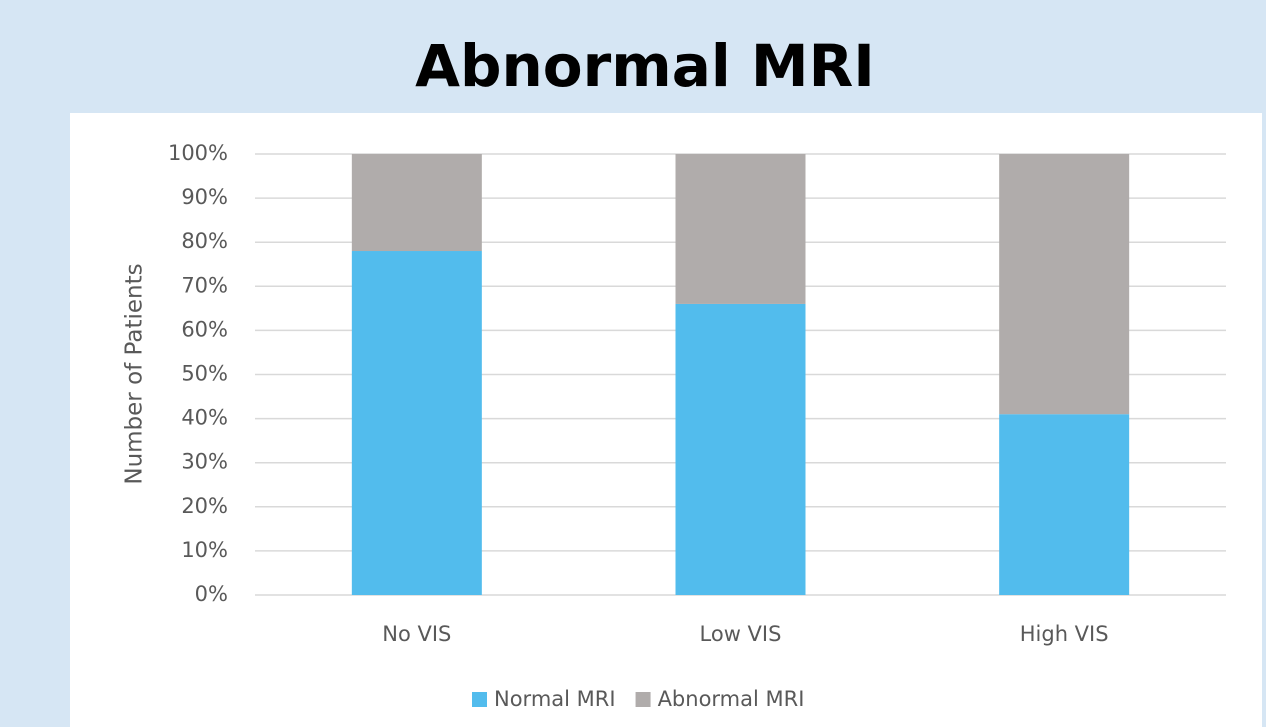 This screenshot has height=727, width=1266. What do you see at coordinates (204, 462) in the screenshot?
I see `y-tick-label: 30%` at bounding box center [204, 462].